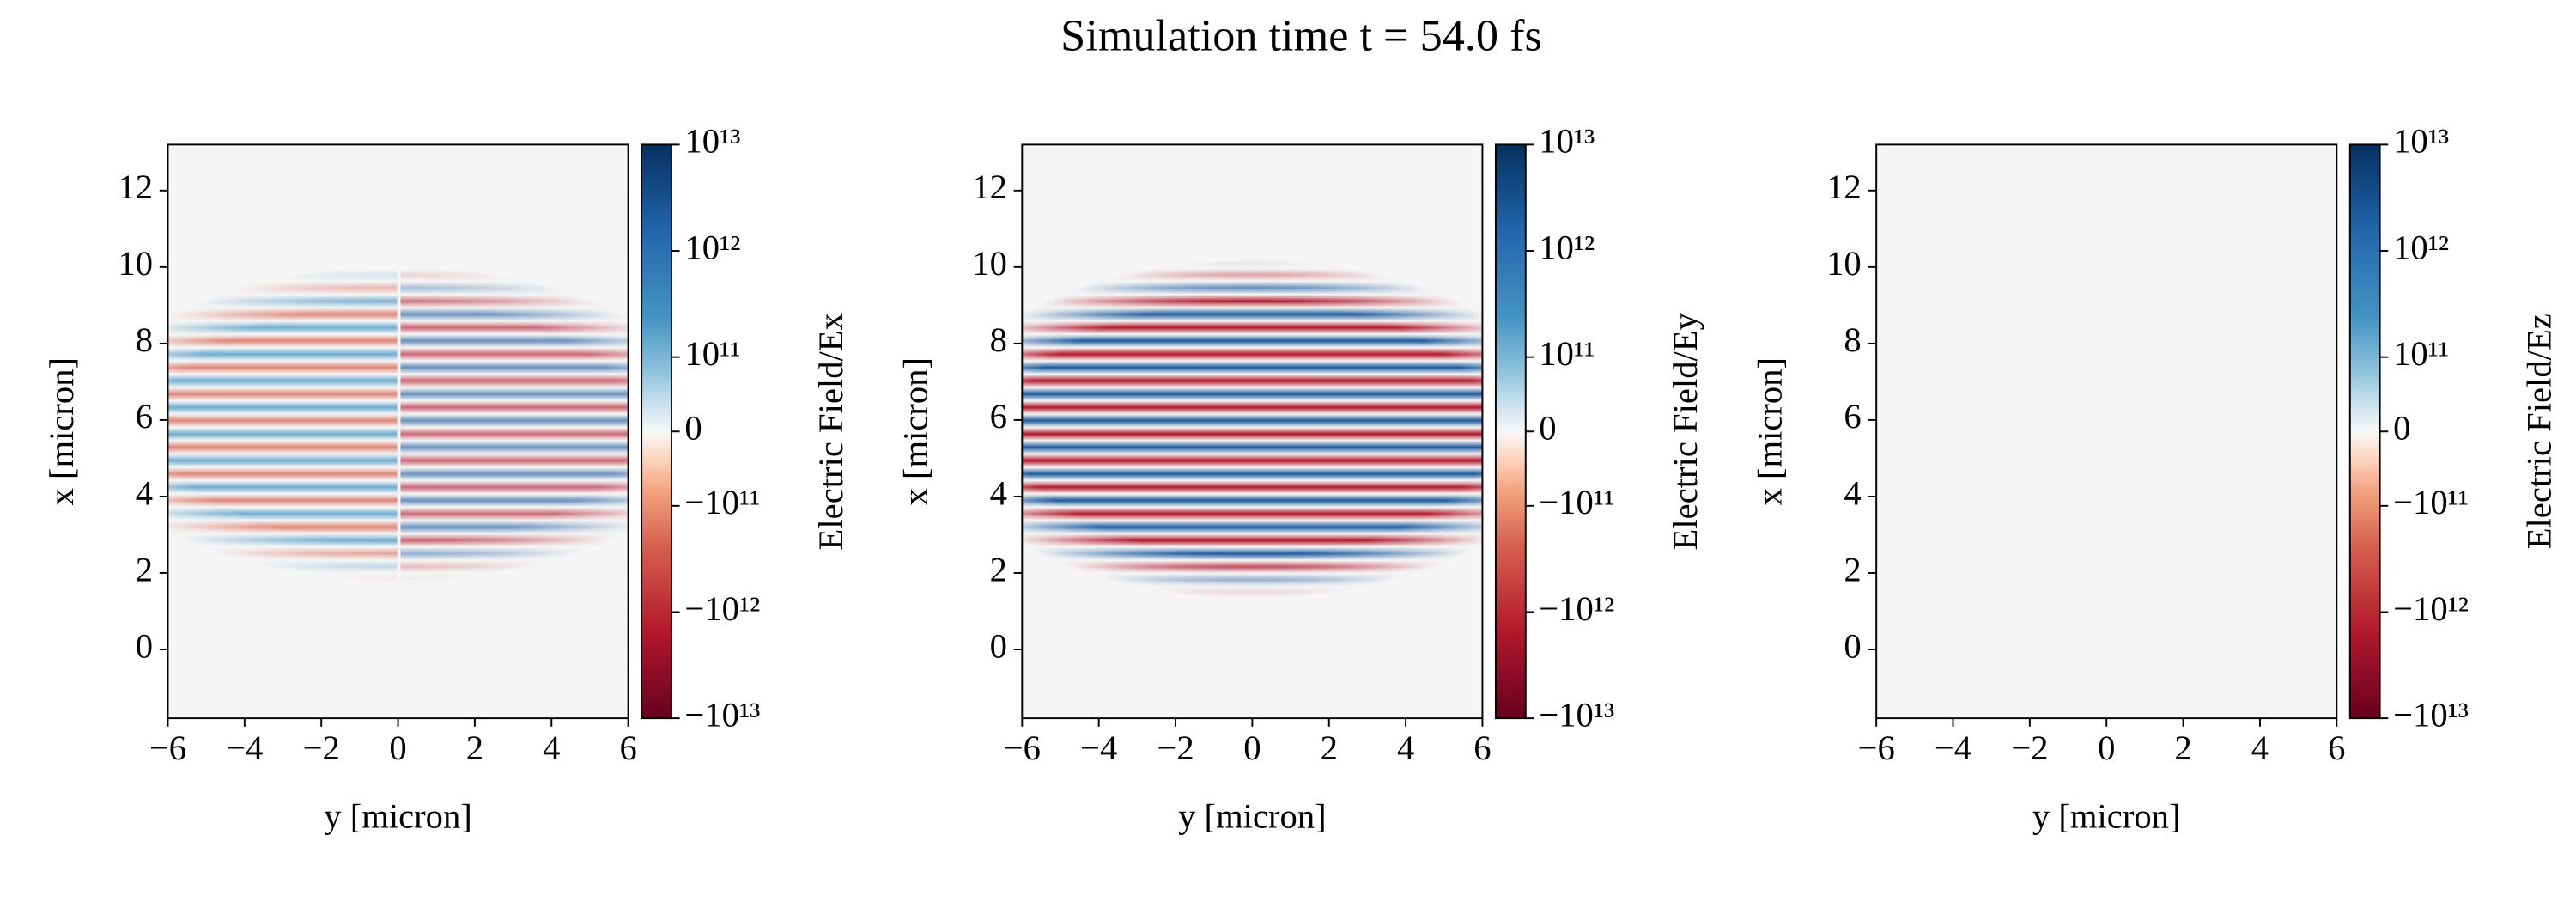 Image resolution: width=2576 pixels, height=902 pixels. Describe the element at coordinates (830, 431) in the screenshot. I see `colorbar-label: Electric Field/Ex` at that location.